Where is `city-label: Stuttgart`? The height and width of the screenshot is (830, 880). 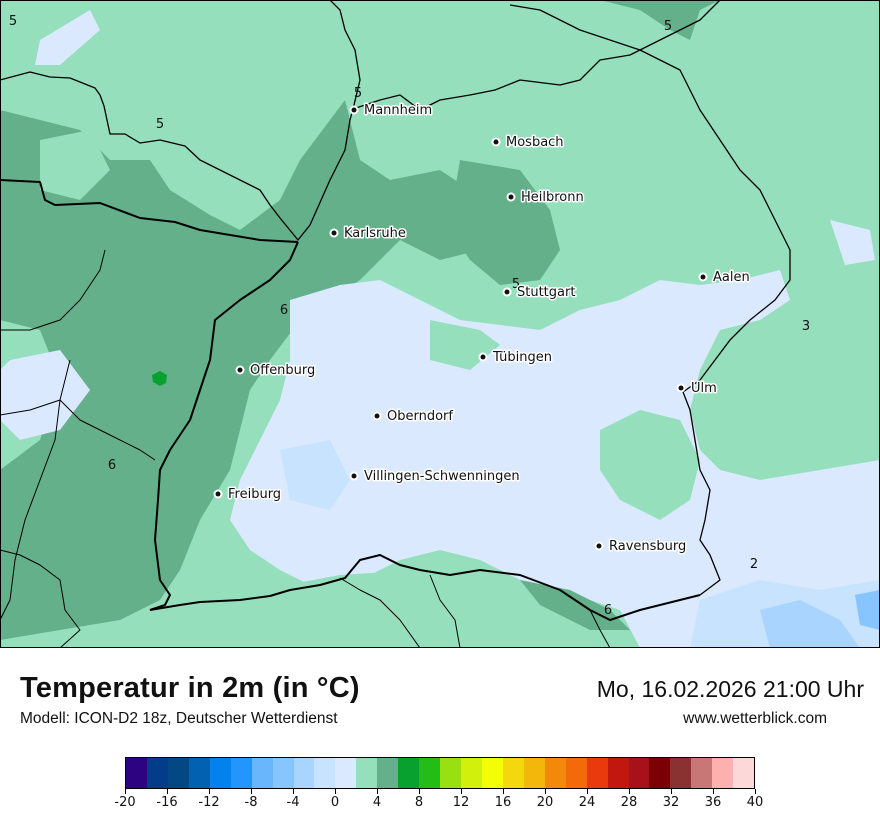 city-label: Stuttgart is located at coordinates (546, 292).